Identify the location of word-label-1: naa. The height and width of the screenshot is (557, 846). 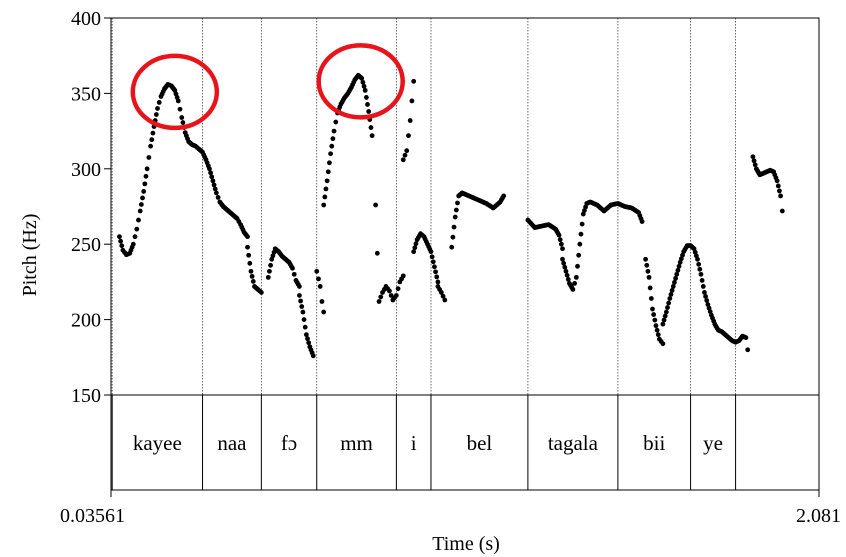
(232, 443).